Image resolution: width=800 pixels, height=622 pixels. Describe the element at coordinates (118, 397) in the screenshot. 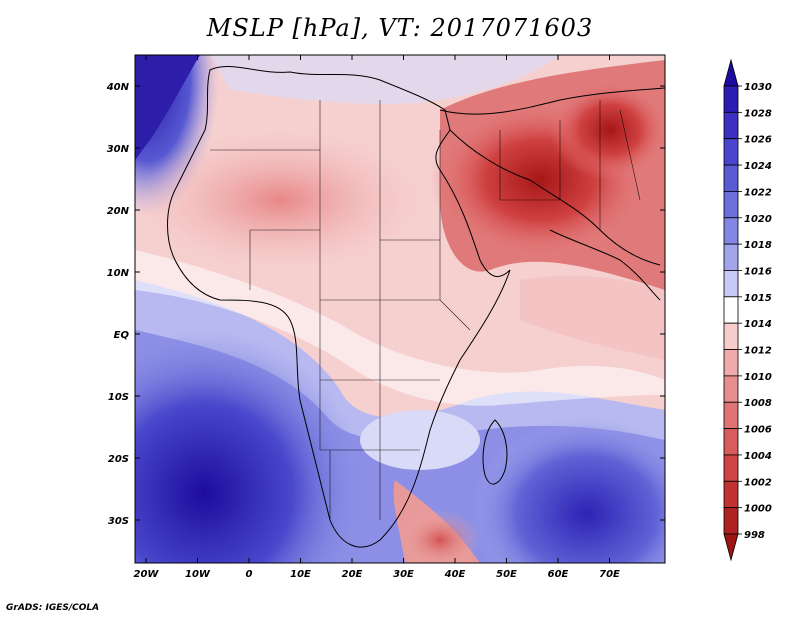

I see `lat-tick-label: 10S` at that location.